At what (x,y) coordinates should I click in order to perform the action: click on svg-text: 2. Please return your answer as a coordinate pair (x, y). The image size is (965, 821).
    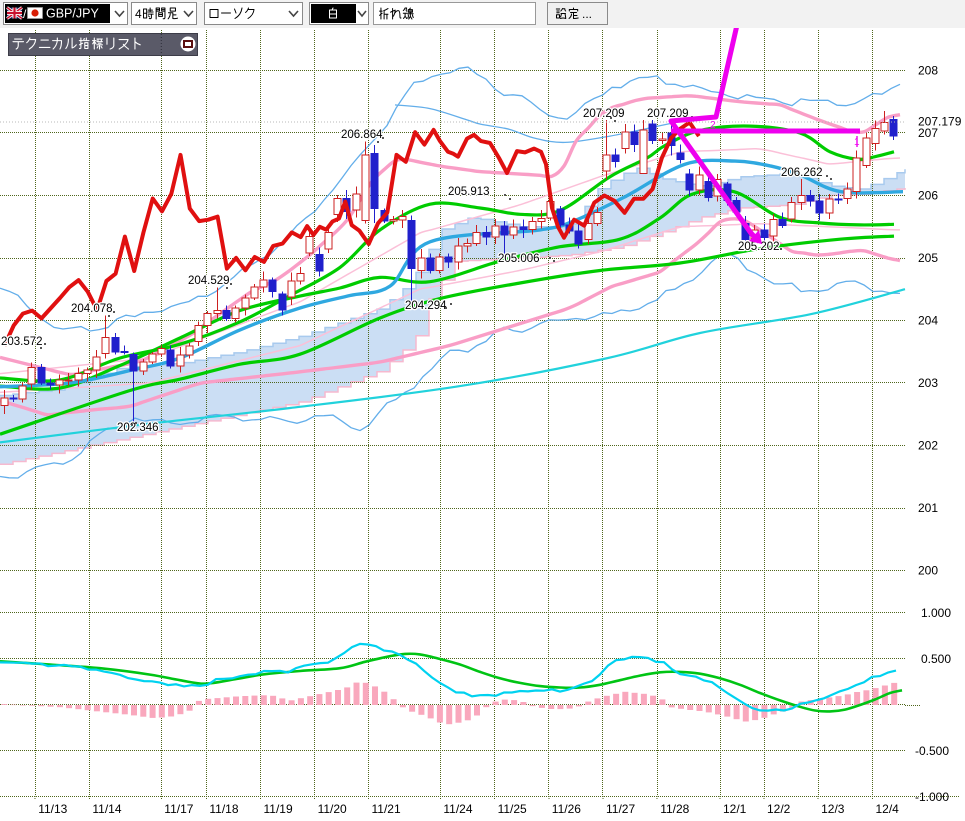
    Looking at the image, I should click on (713, 125).